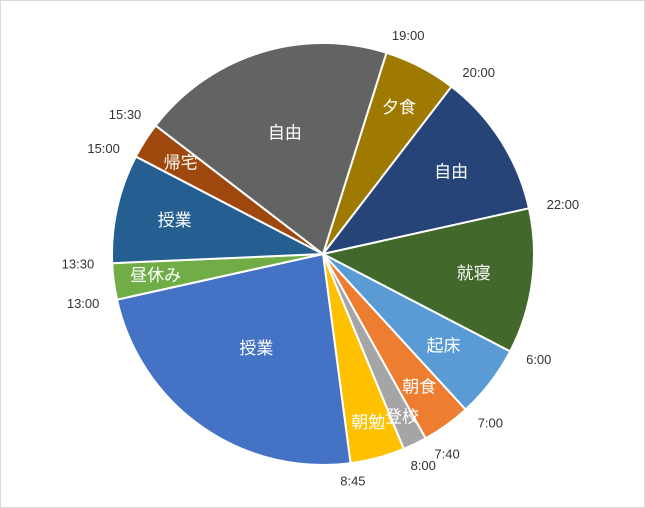 The height and width of the screenshot is (508, 645). I want to click on time-tick-10: 13:30, so click(78, 264).